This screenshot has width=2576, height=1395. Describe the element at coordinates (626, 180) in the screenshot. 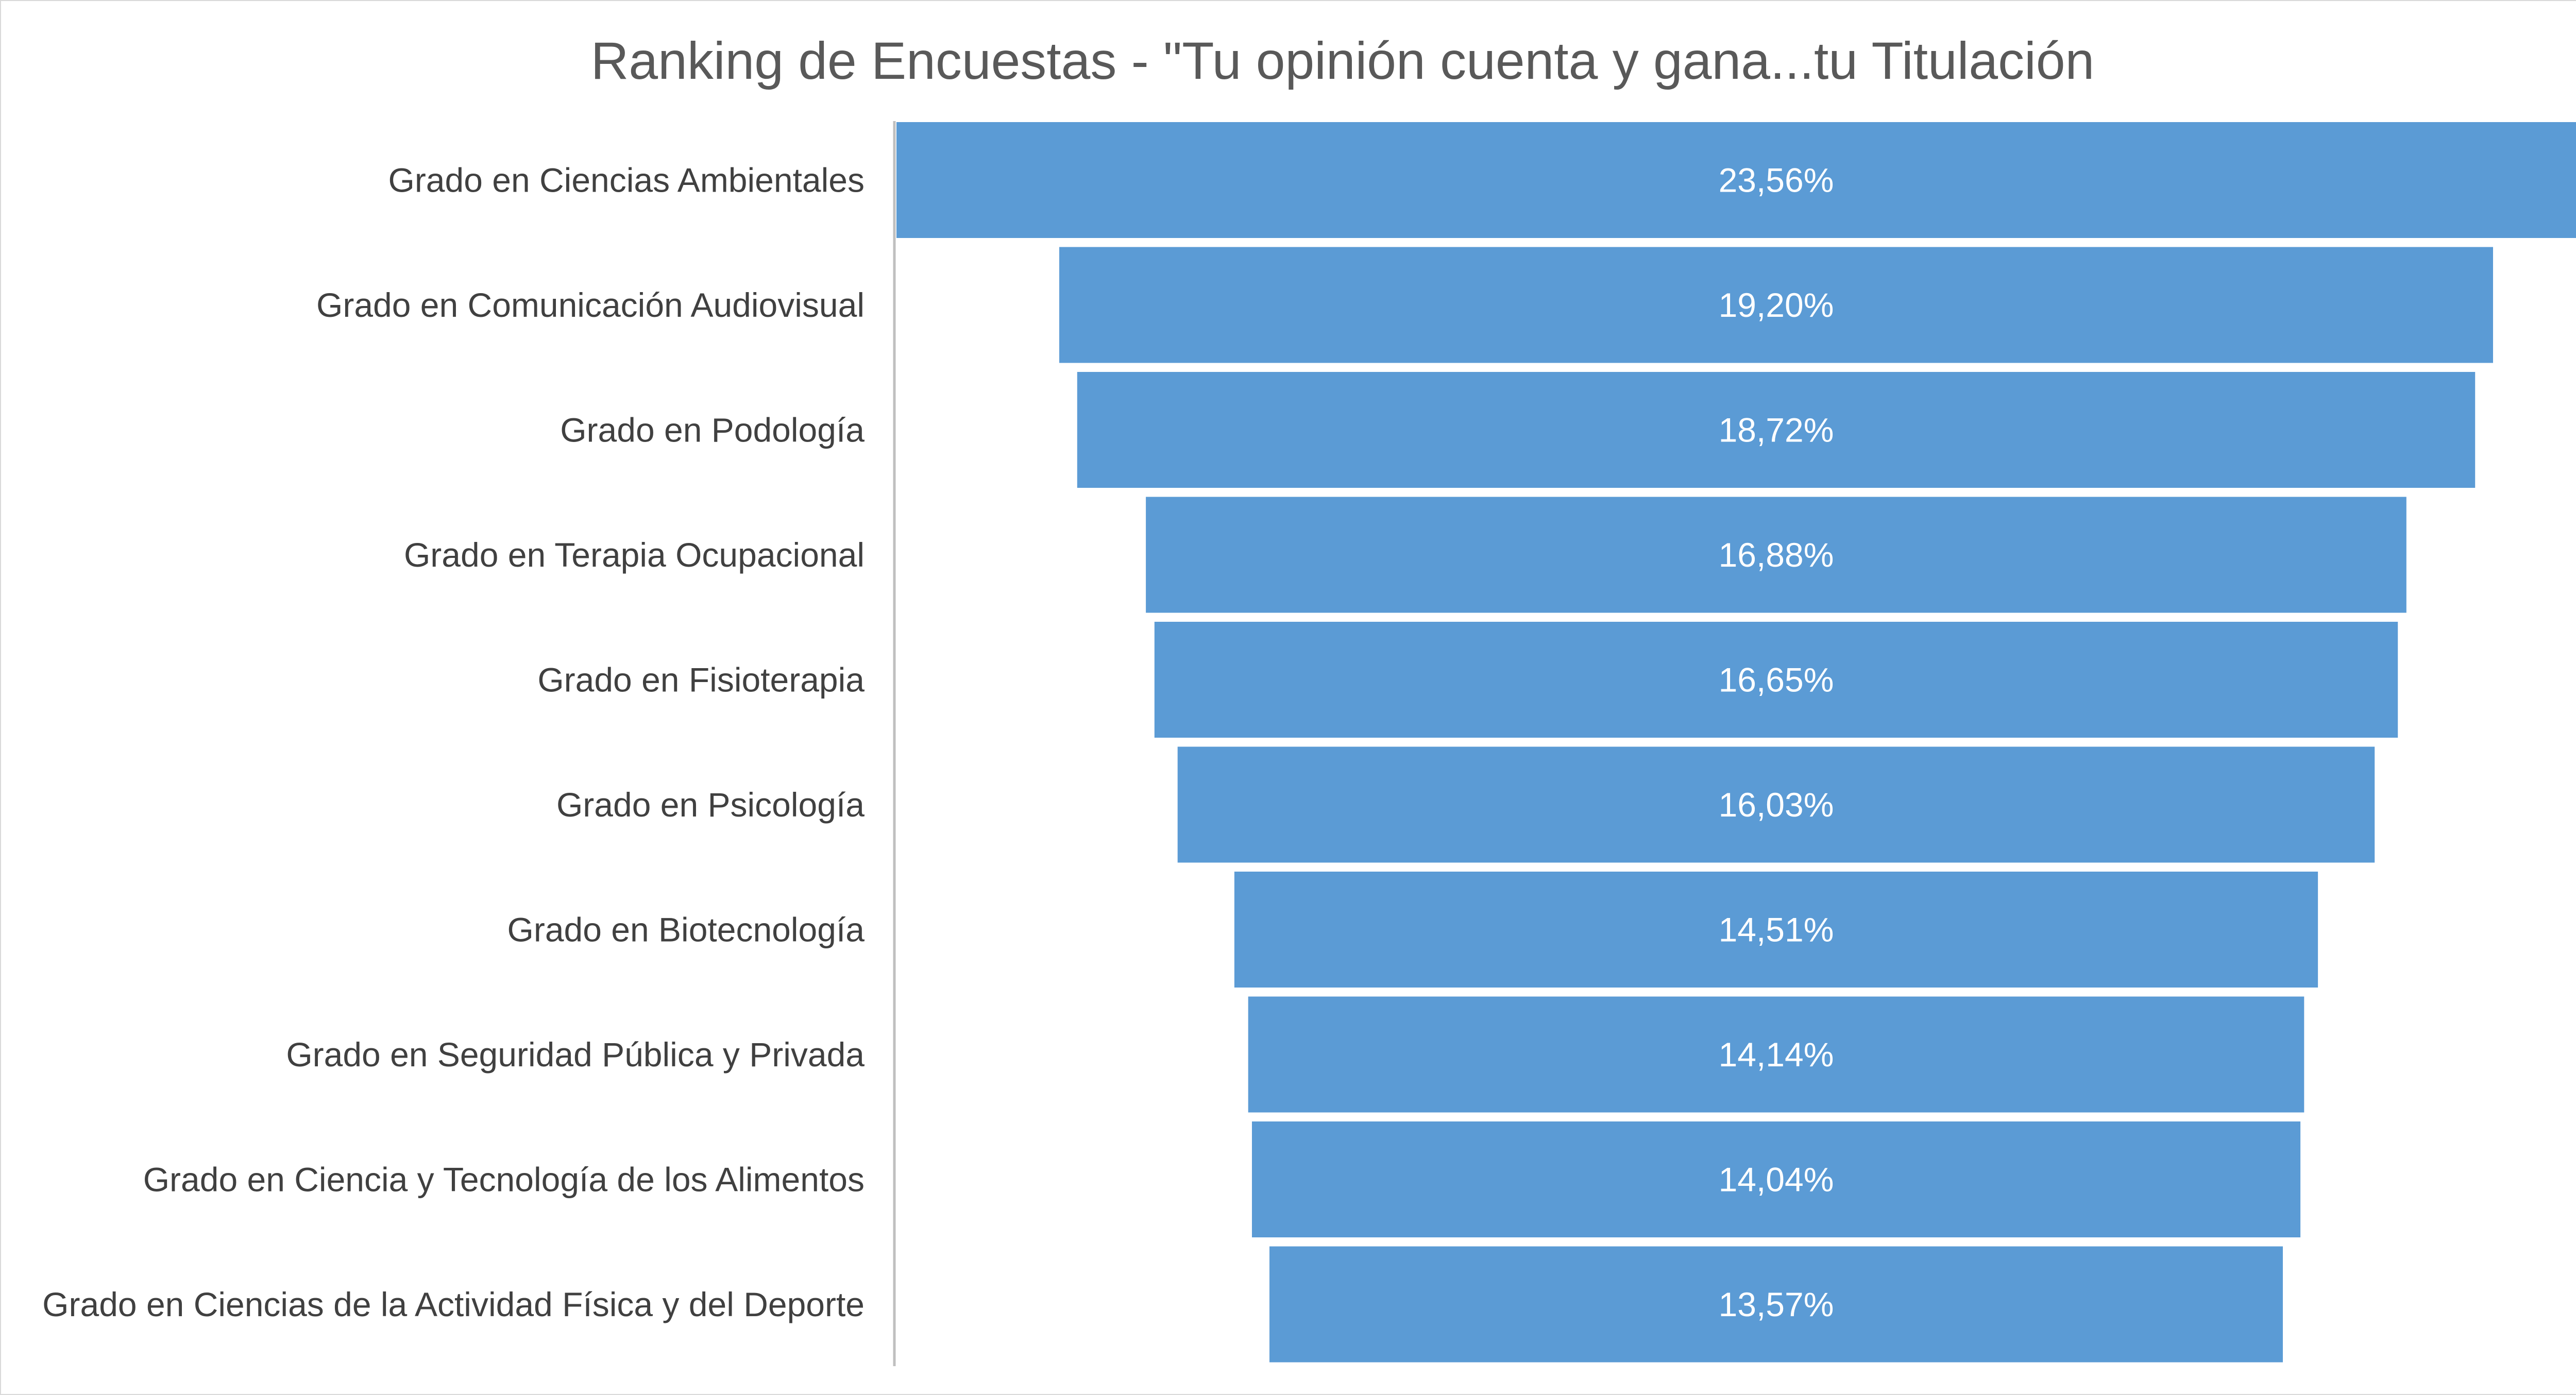

I see `category-label: Grado en Ciencias Ambientales` at that location.